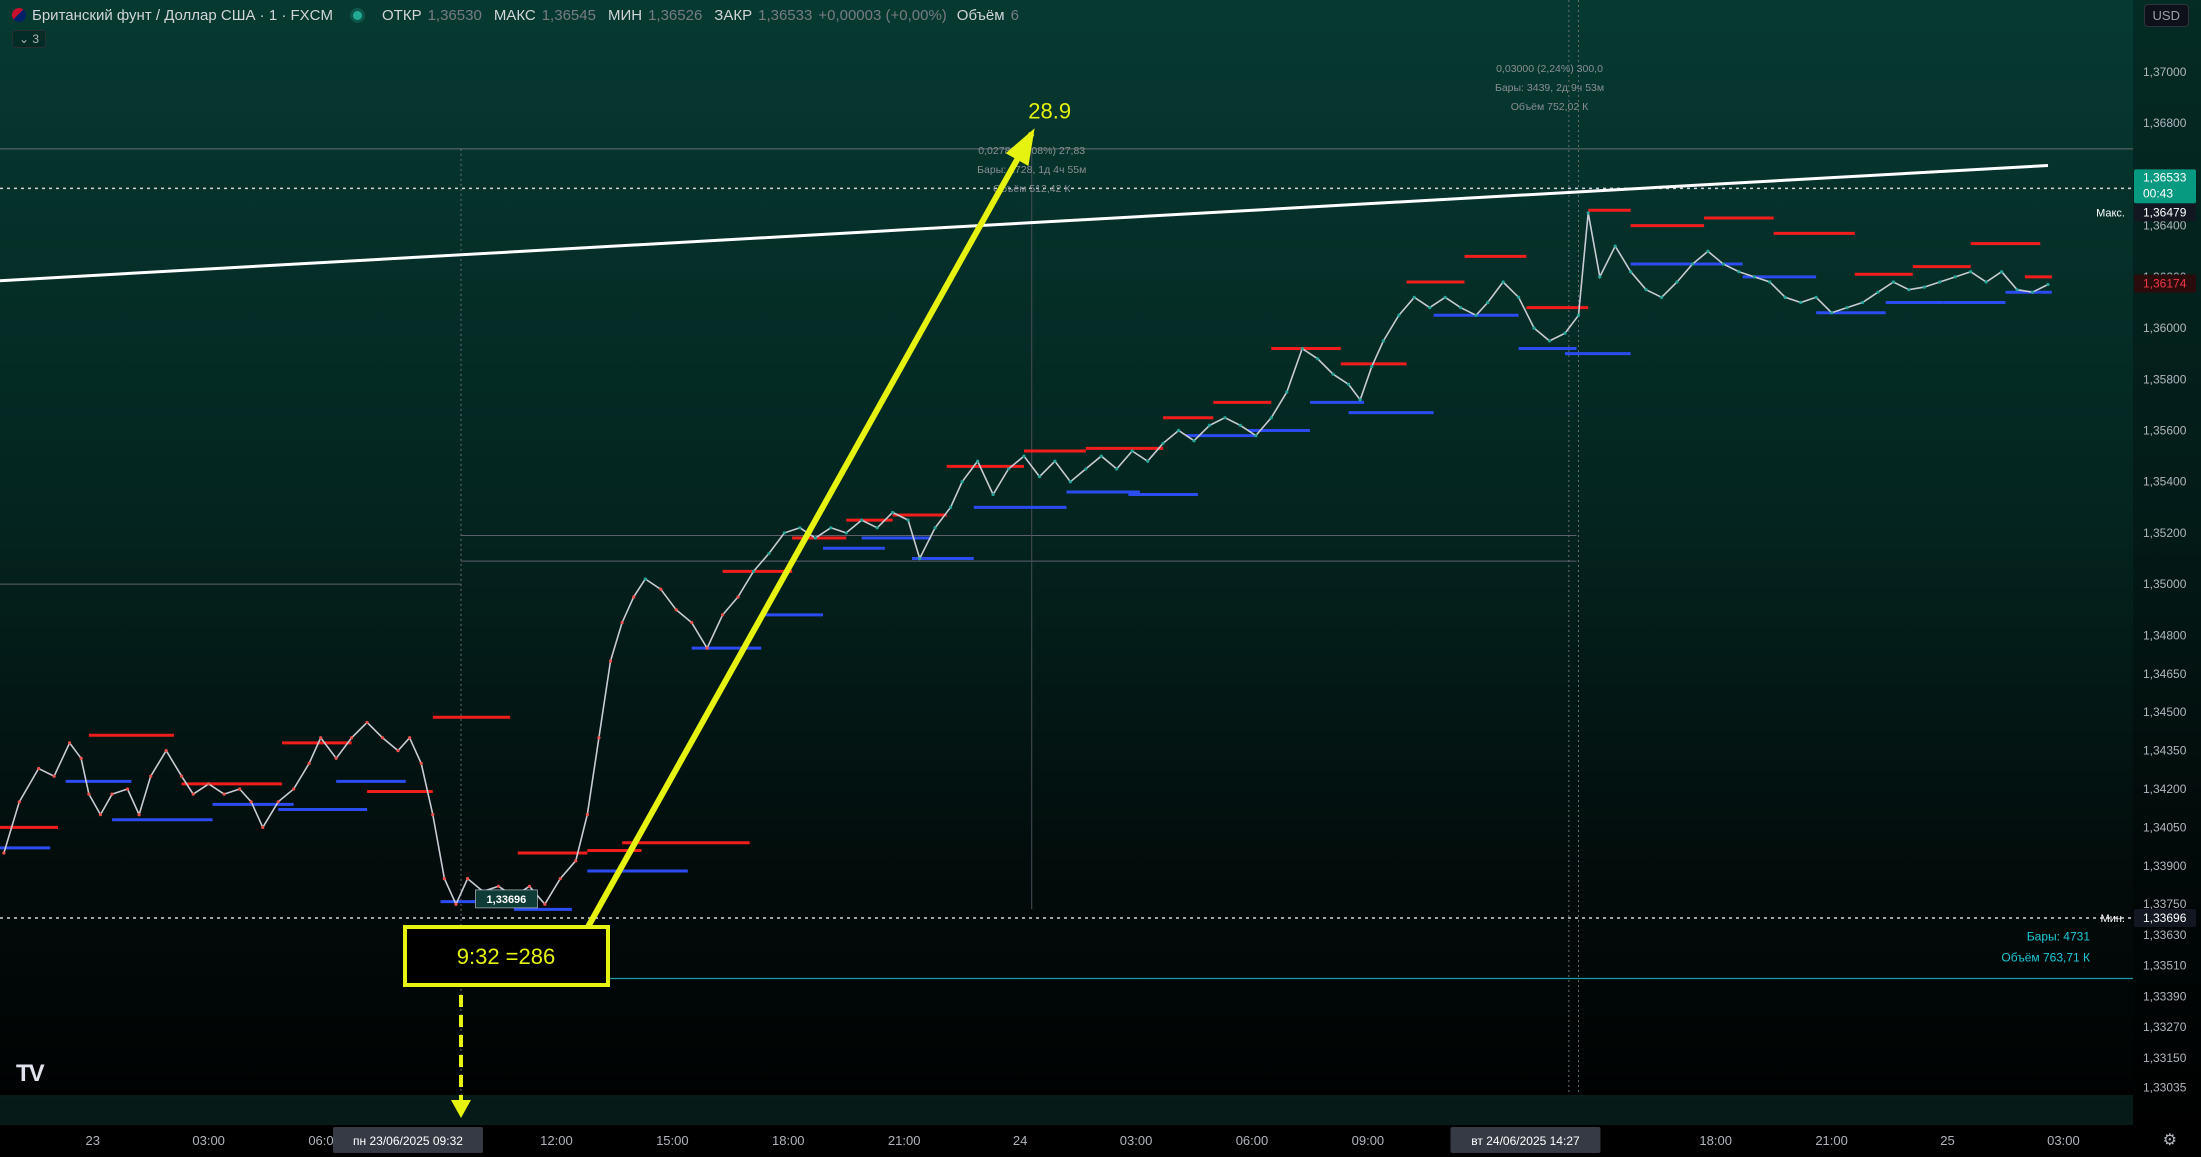  I want to click on currency-button: USD, so click(2166, 15).